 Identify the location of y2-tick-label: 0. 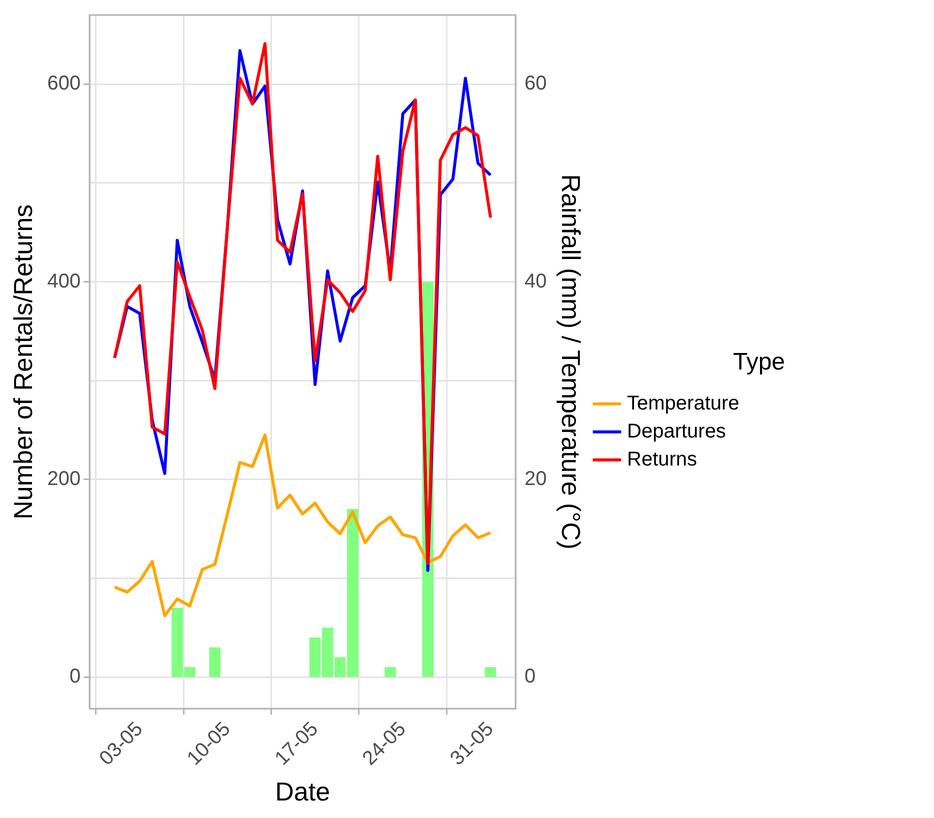
(530, 677).